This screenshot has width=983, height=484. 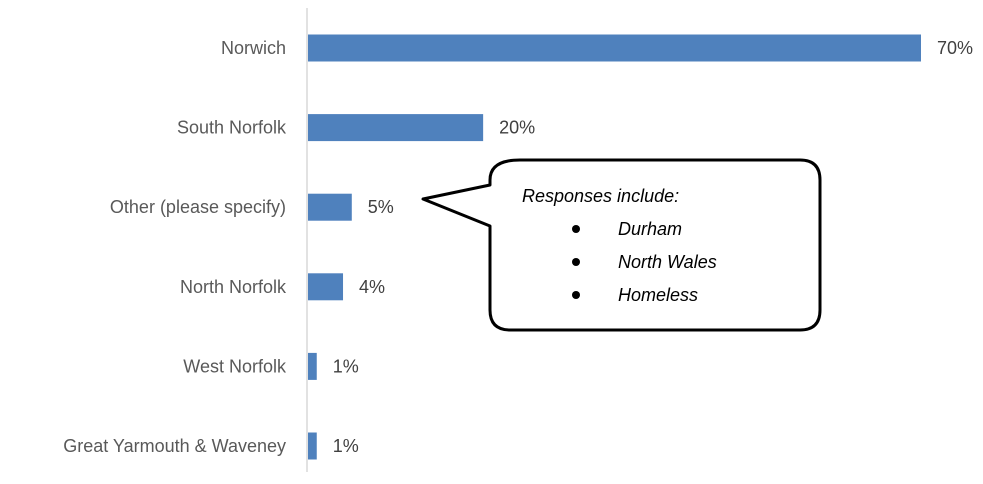 What do you see at coordinates (198, 207) in the screenshot?
I see `category-tick-label: Other (please specify)` at bounding box center [198, 207].